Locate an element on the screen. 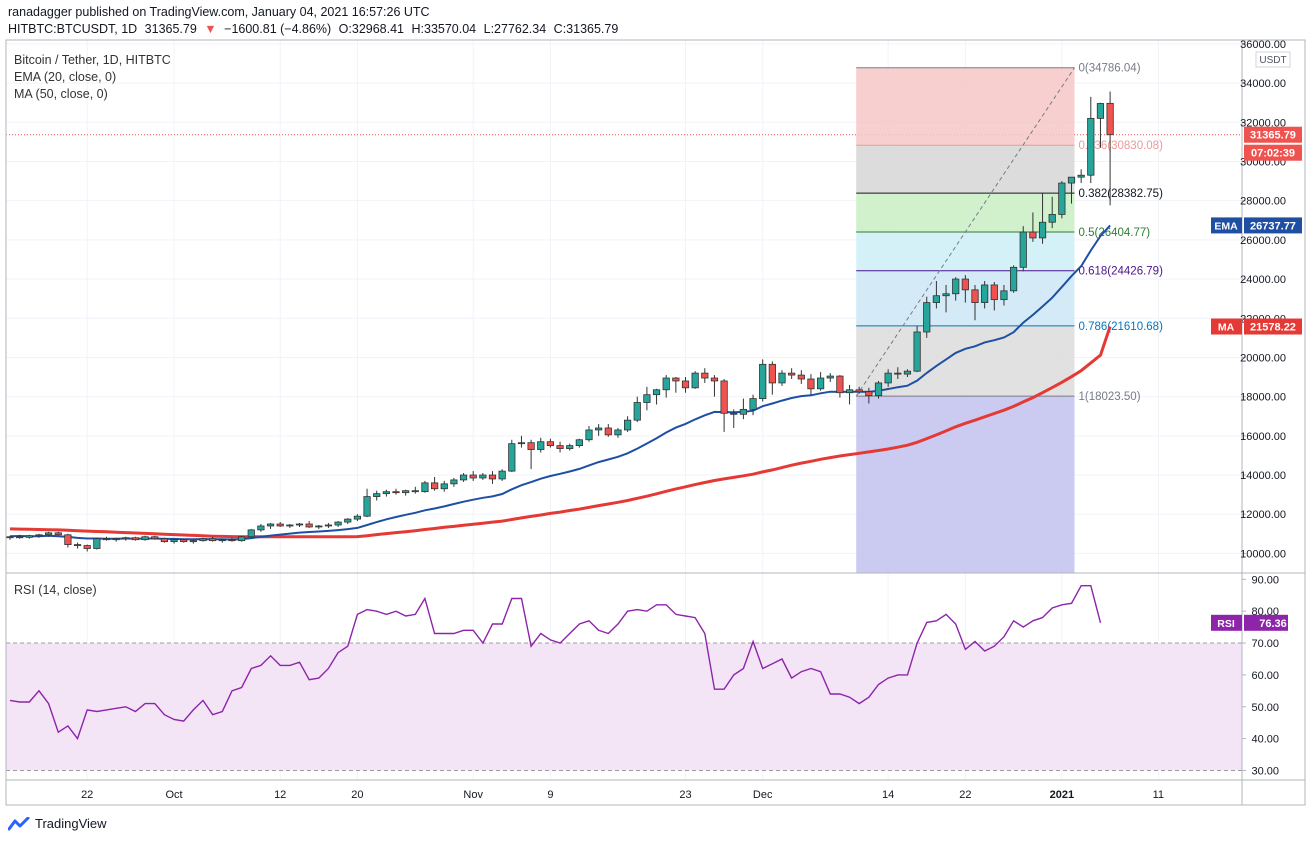 This screenshot has width=1311, height=843. price-tick-label: 26000.00 is located at coordinates (1263, 241).